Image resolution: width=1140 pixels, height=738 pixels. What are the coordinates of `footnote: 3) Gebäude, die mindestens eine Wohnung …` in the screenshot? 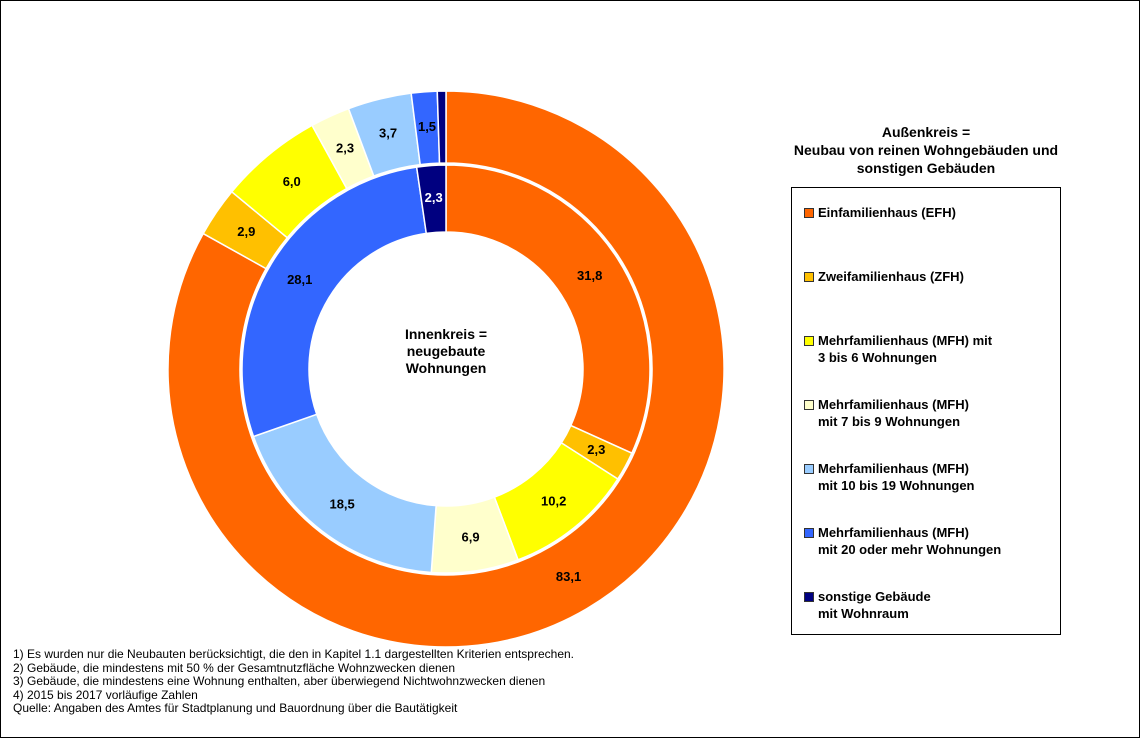 It's located at (279, 681).